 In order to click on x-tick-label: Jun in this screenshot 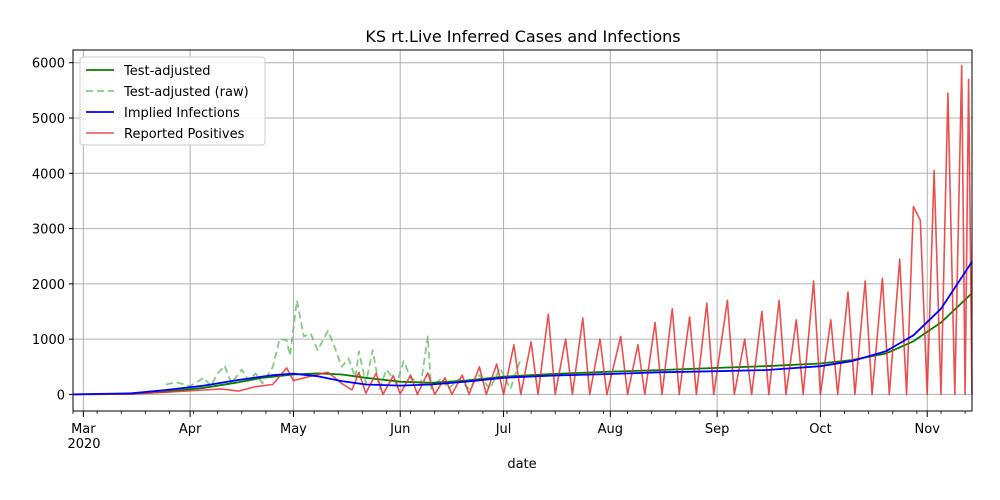, I will do `click(399, 429)`.